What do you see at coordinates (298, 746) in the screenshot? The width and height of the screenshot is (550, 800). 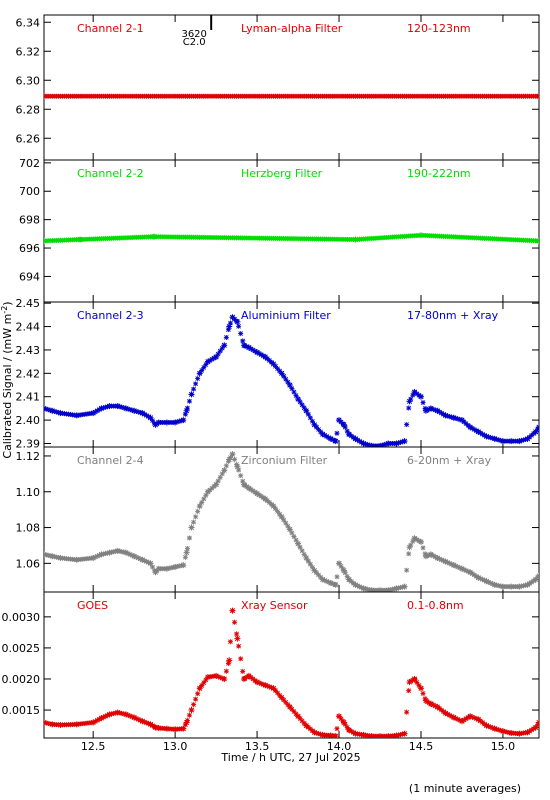 I see `x-axis: 12.5 13.0 13.5 14.0 14.5 15.0` at bounding box center [298, 746].